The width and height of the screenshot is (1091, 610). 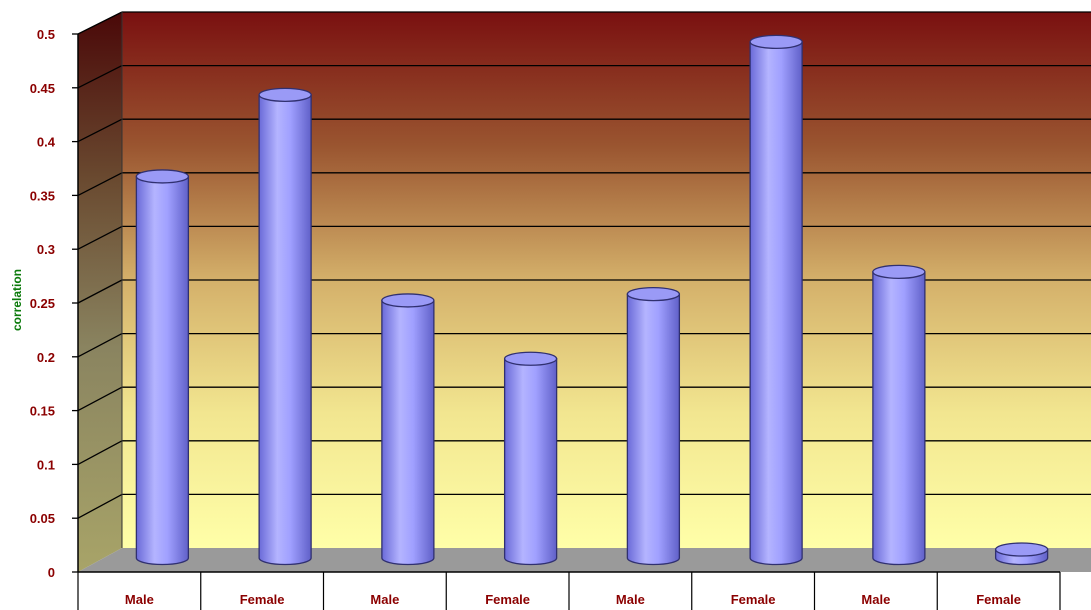 What do you see at coordinates (17, 300) in the screenshot?
I see `y-axis-title: correlation` at bounding box center [17, 300].